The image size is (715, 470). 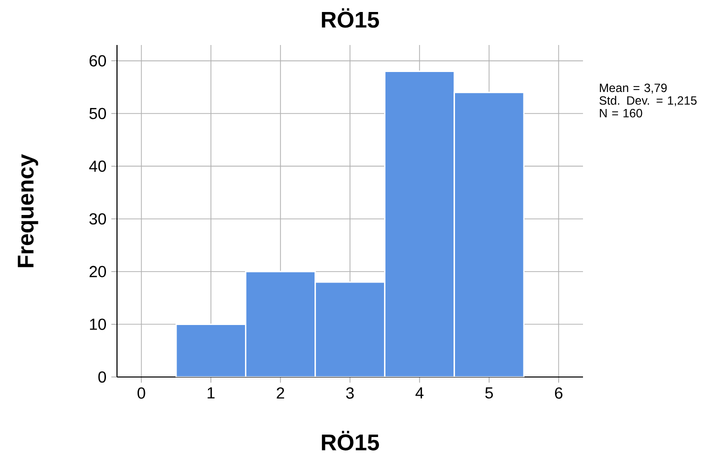 I want to click on y-tick-label: 60, so click(x=98, y=60).